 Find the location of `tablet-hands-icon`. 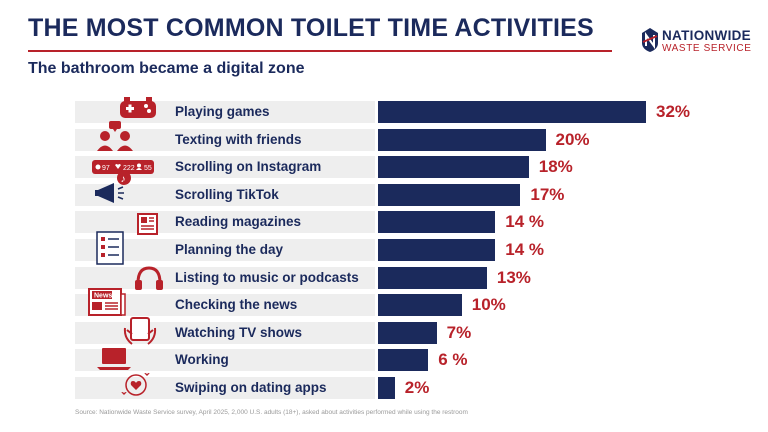

tablet-hands-icon is located at coordinates (140, 330).